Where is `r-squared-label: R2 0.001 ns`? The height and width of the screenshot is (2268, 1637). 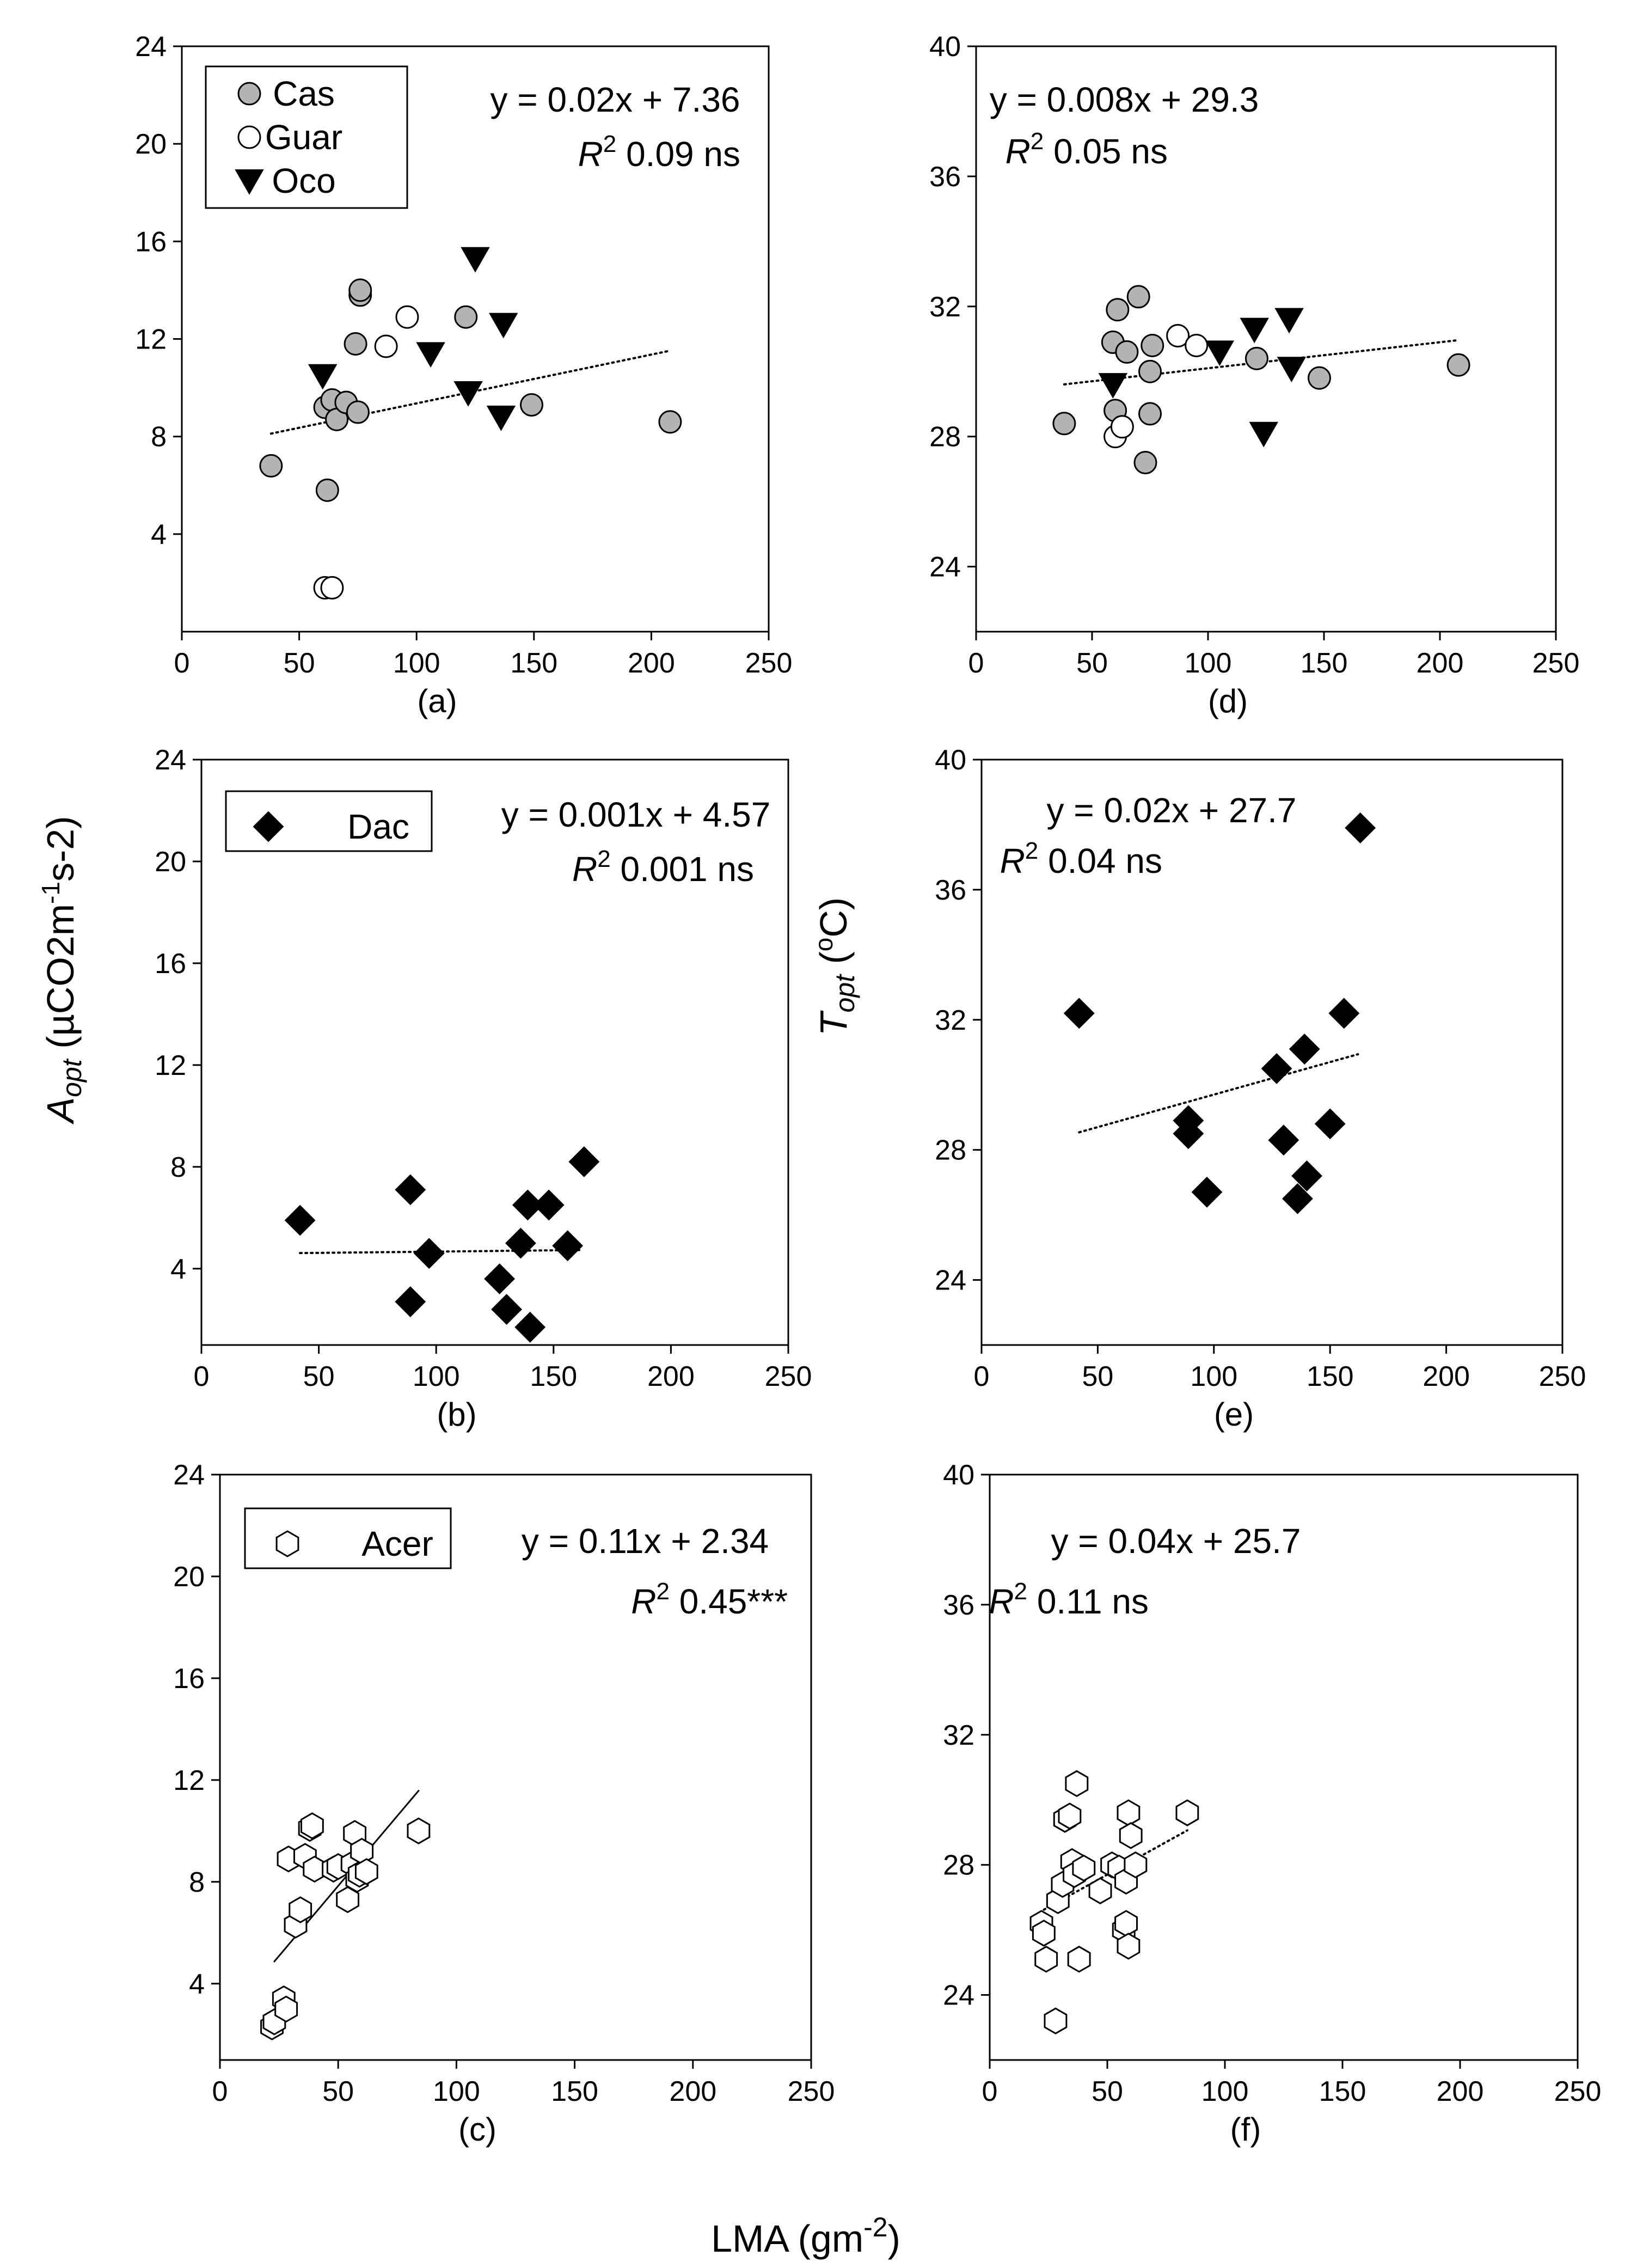 r-squared-label: R2 0.001 ns is located at coordinates (663, 867).